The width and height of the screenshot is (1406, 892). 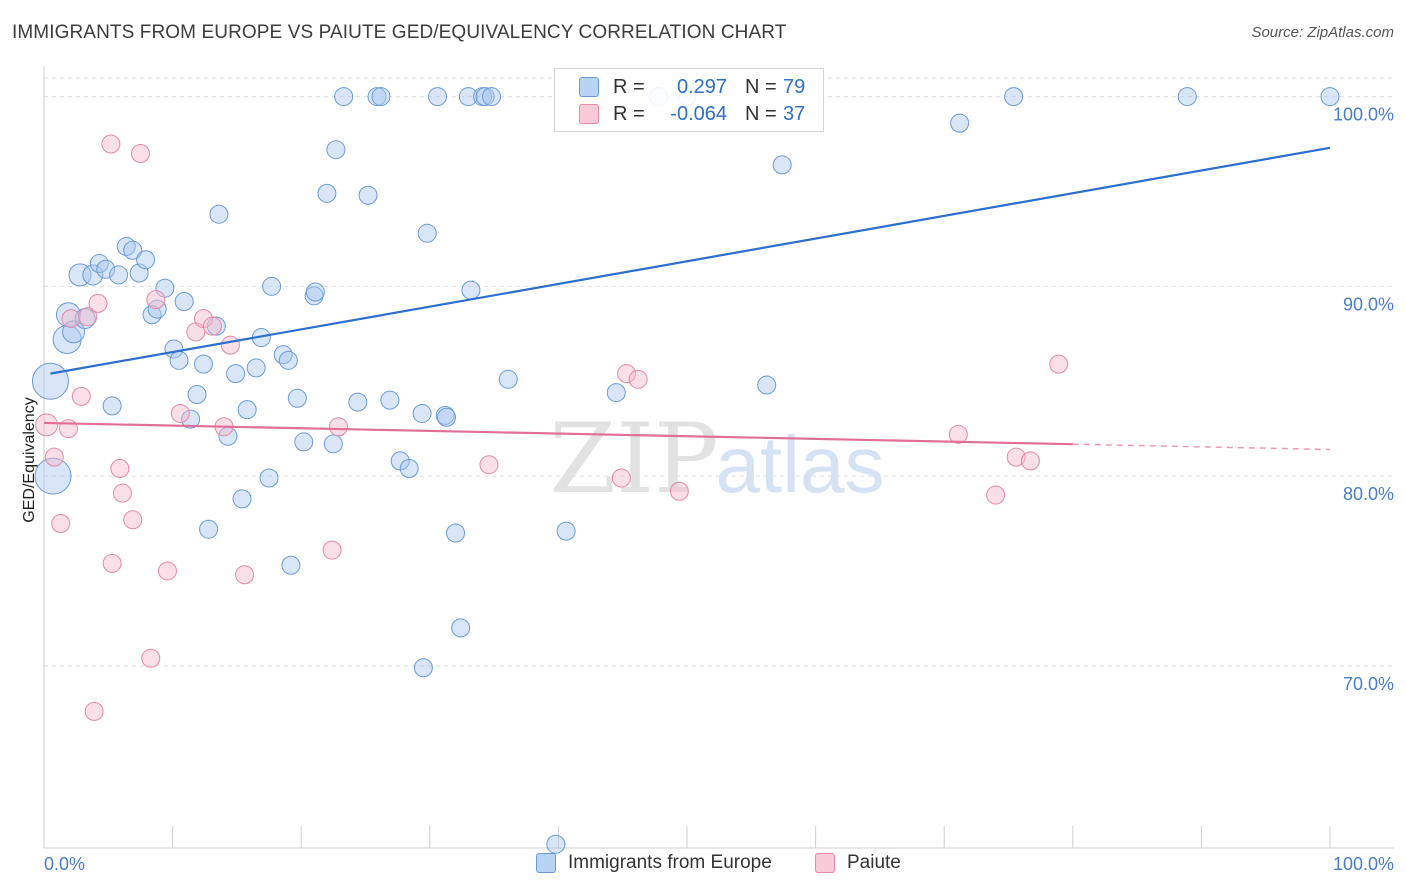 I want to click on legend-label-paiute: Paiute, so click(x=874, y=862).